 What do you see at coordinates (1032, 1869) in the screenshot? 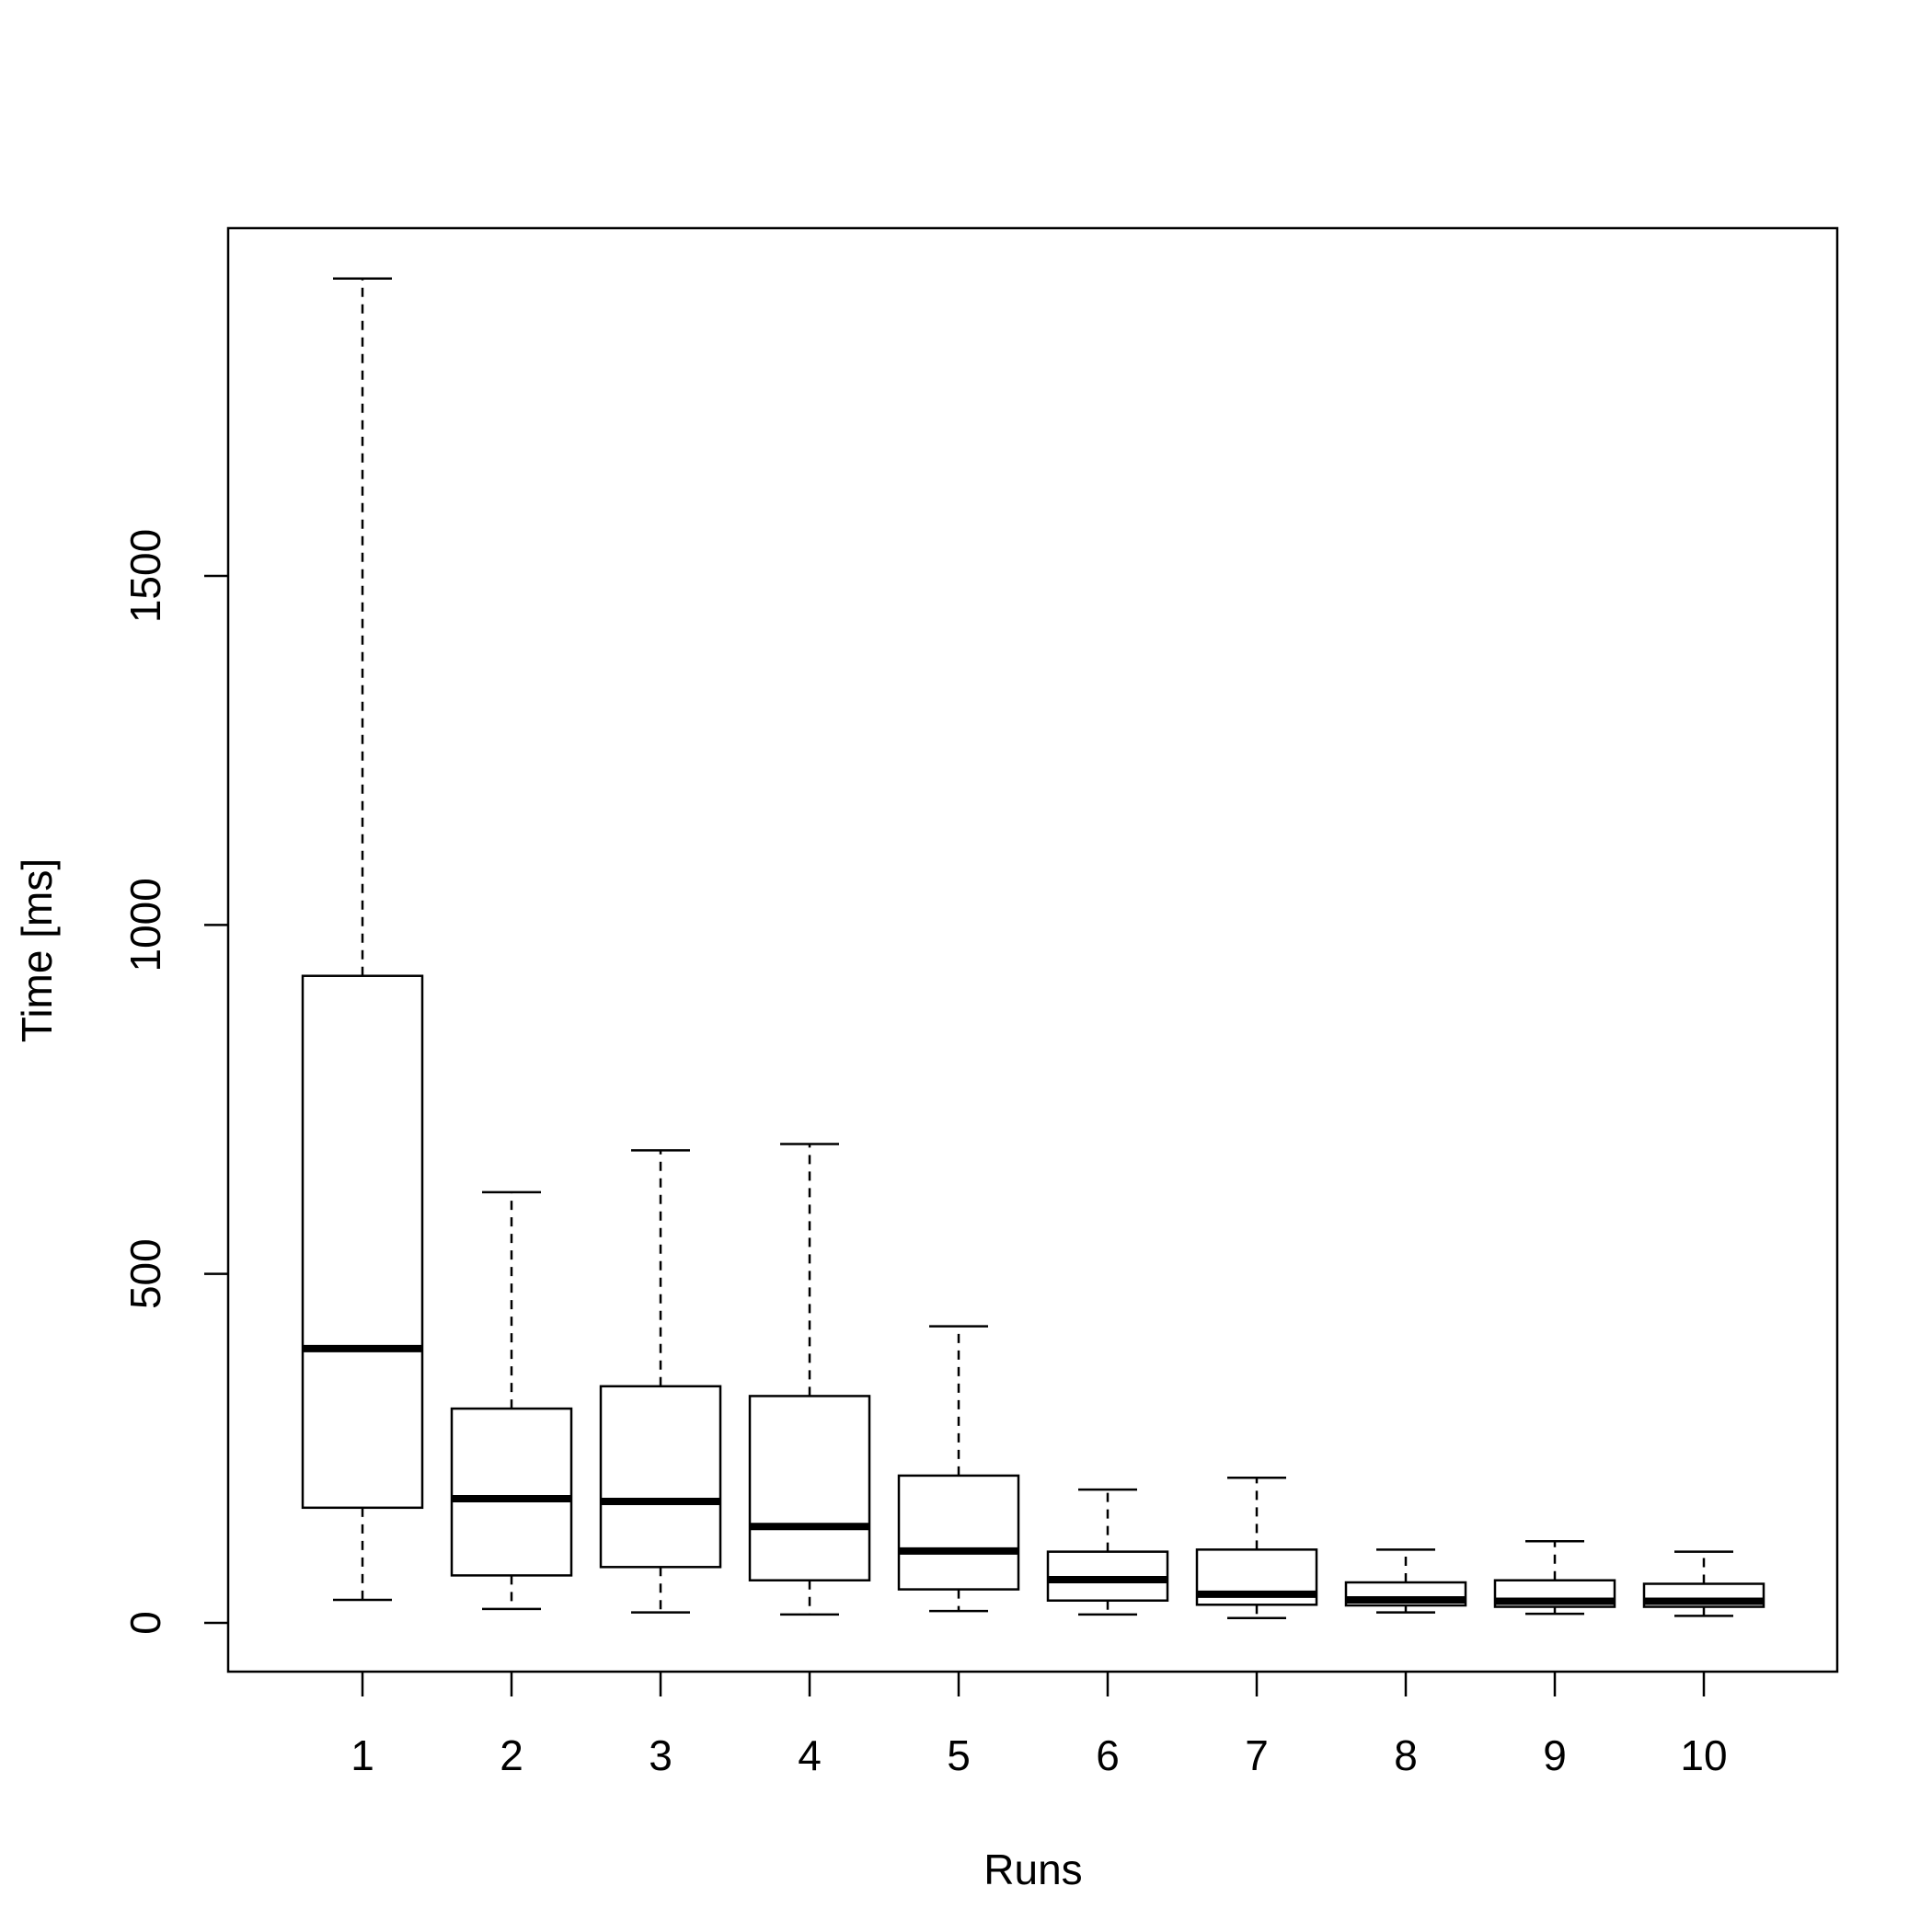
I see `x-axis-label: Runs` at bounding box center [1032, 1869].